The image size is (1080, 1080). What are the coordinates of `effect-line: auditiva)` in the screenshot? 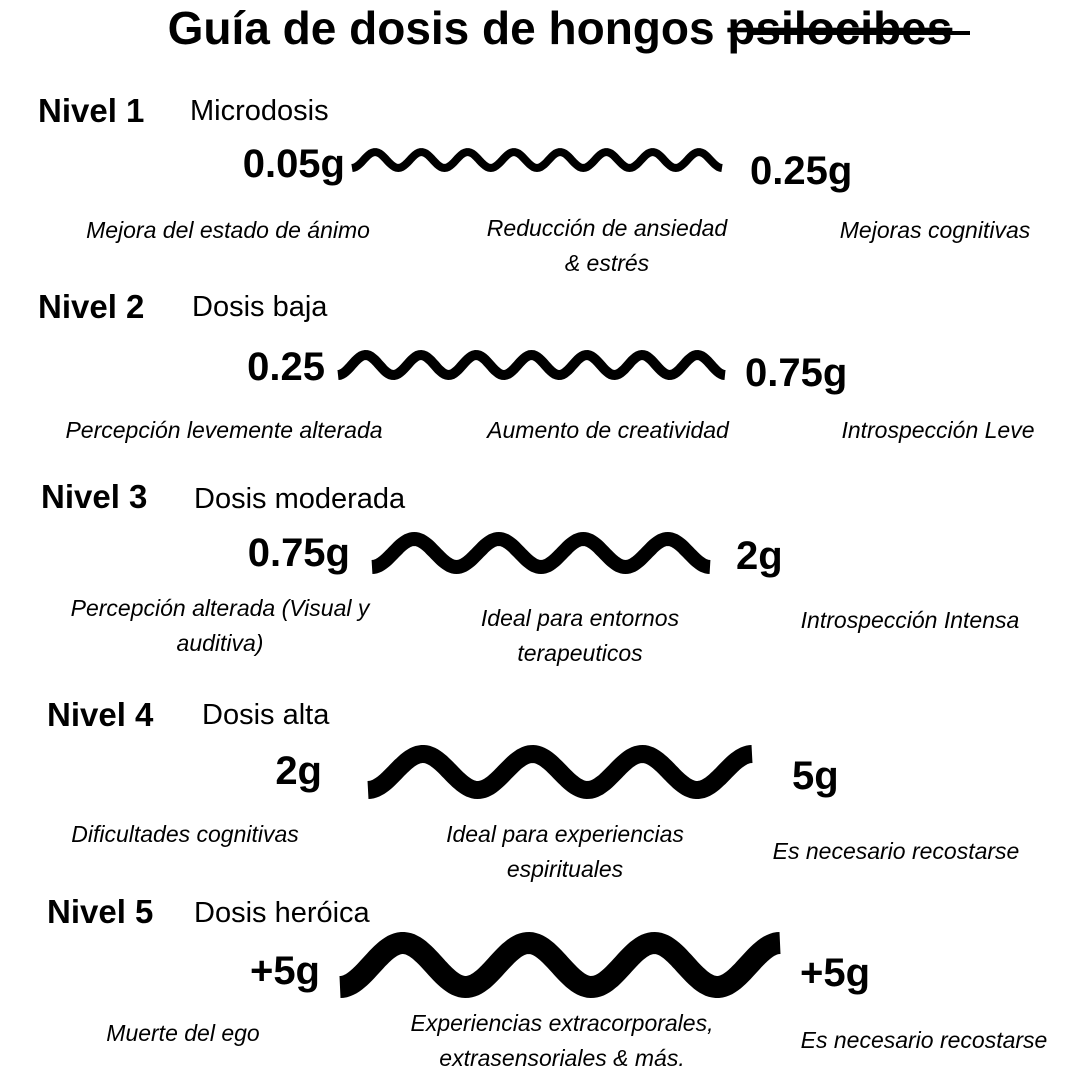 It's located at (220, 643).